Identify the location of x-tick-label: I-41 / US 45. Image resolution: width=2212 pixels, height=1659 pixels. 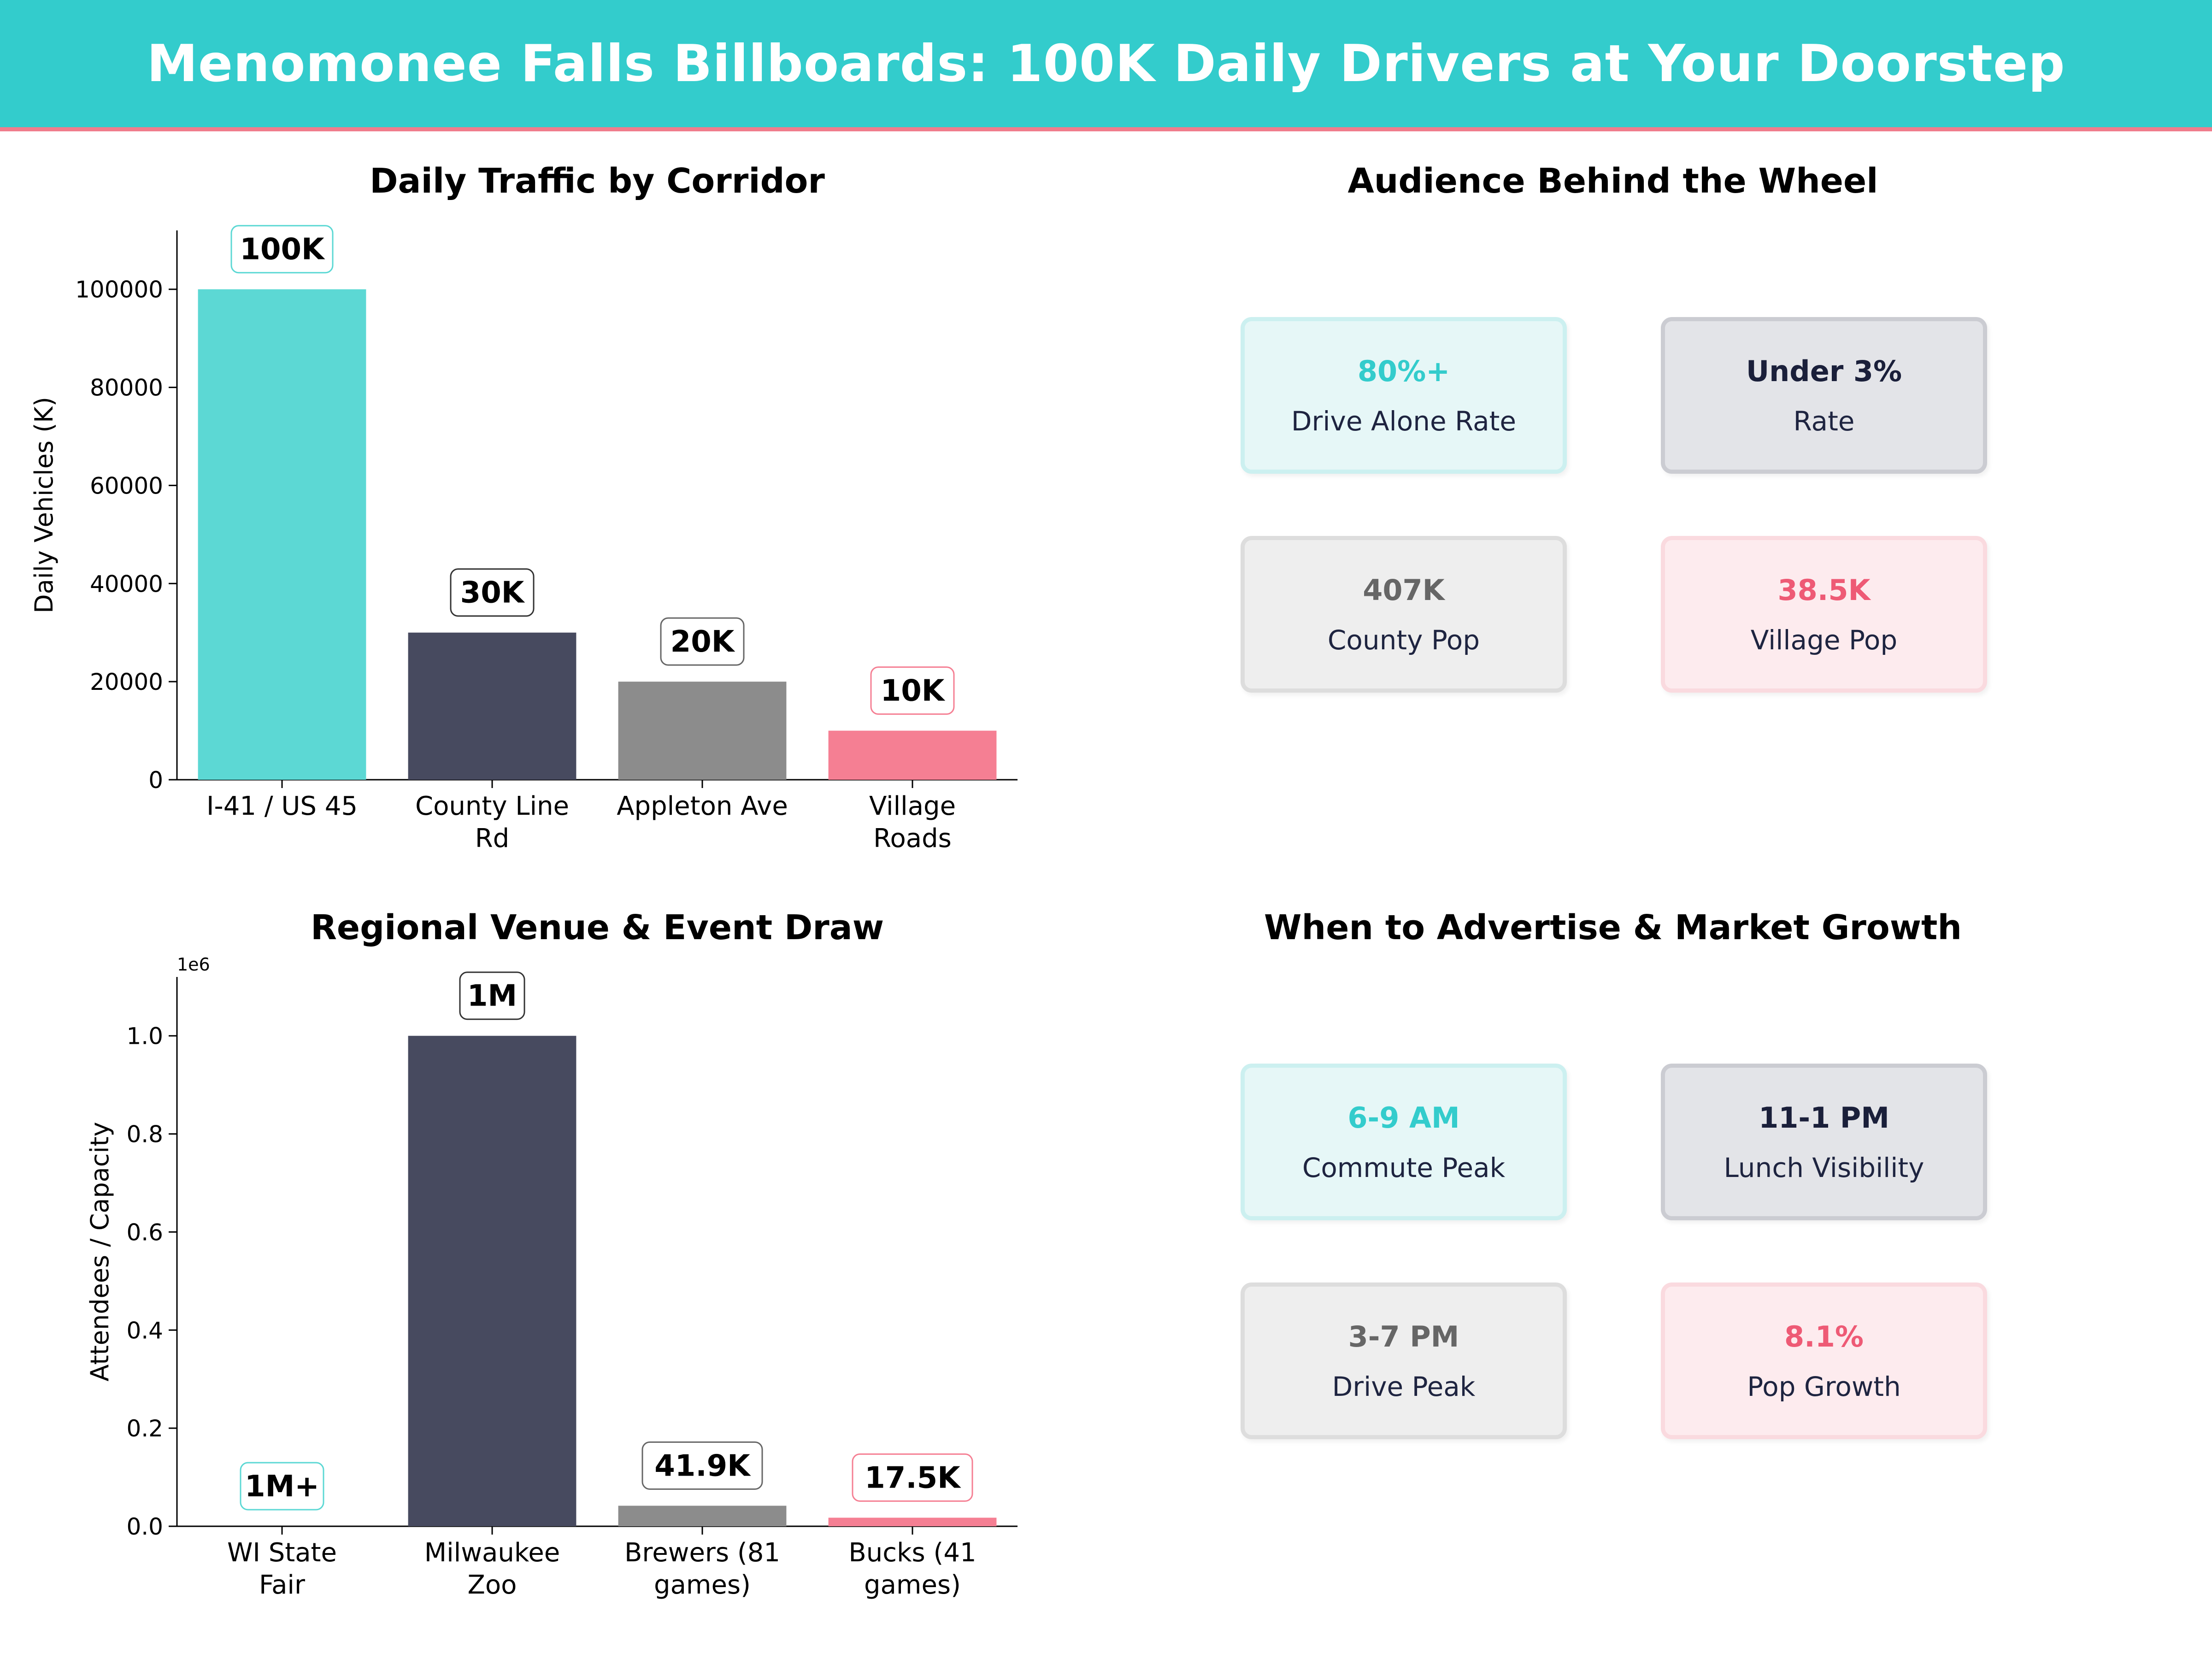
(282, 806).